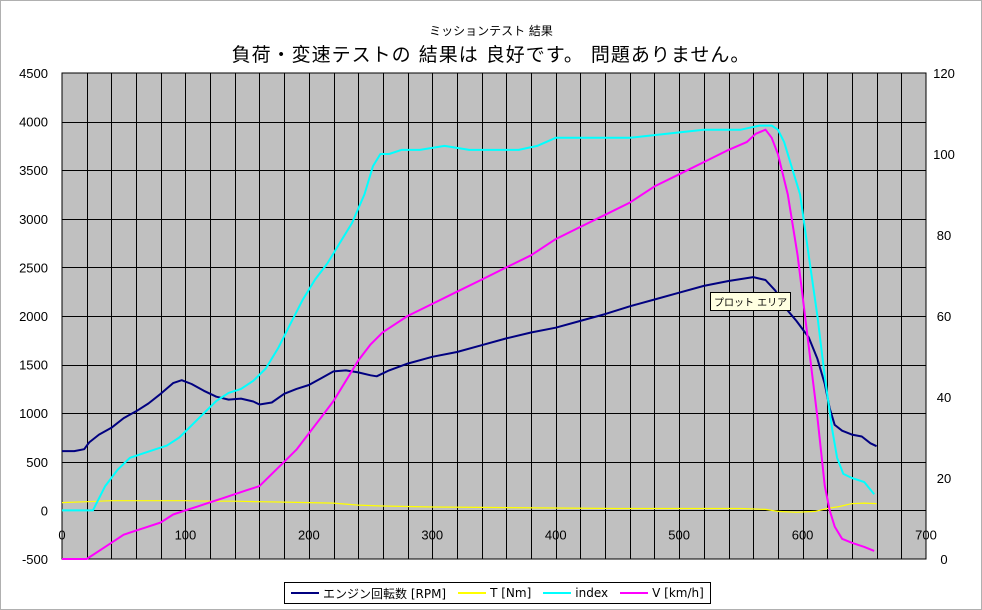 The height and width of the screenshot is (610, 982). Describe the element at coordinates (943, 559) in the screenshot. I see `y2-tick-label: 0` at that location.